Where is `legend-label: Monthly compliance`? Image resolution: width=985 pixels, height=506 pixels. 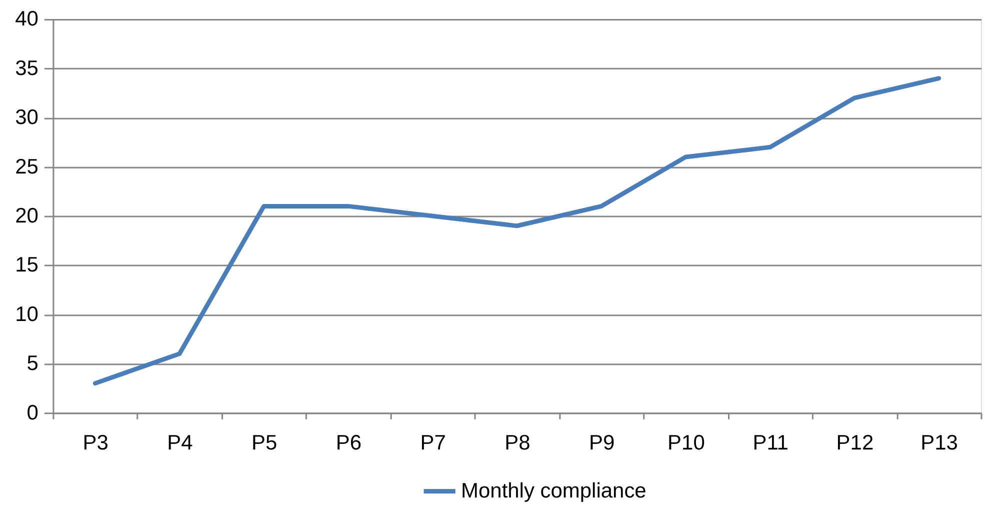 legend-label: Monthly compliance is located at coordinates (553, 490).